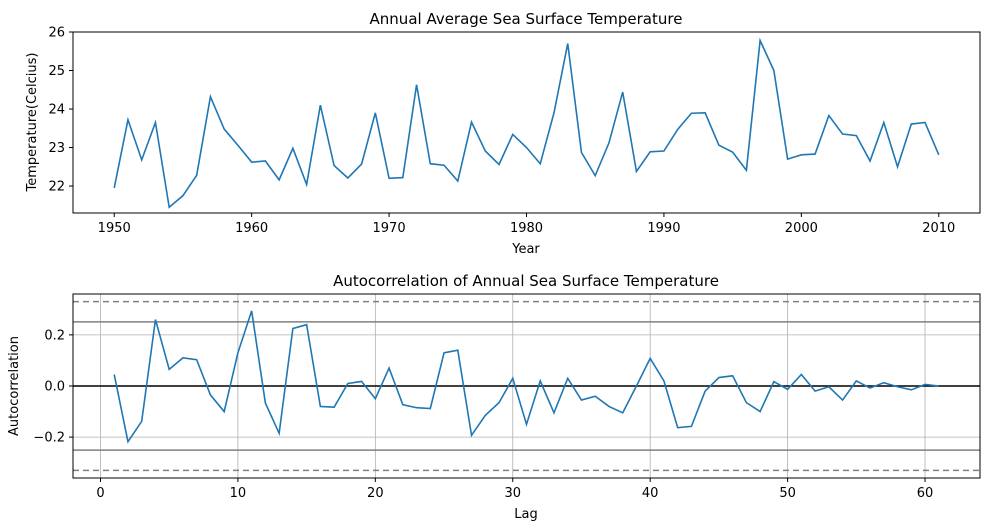 This screenshot has width=989, height=530. Describe the element at coordinates (925, 493) in the screenshot. I see `x-tick-label: 60` at that location.